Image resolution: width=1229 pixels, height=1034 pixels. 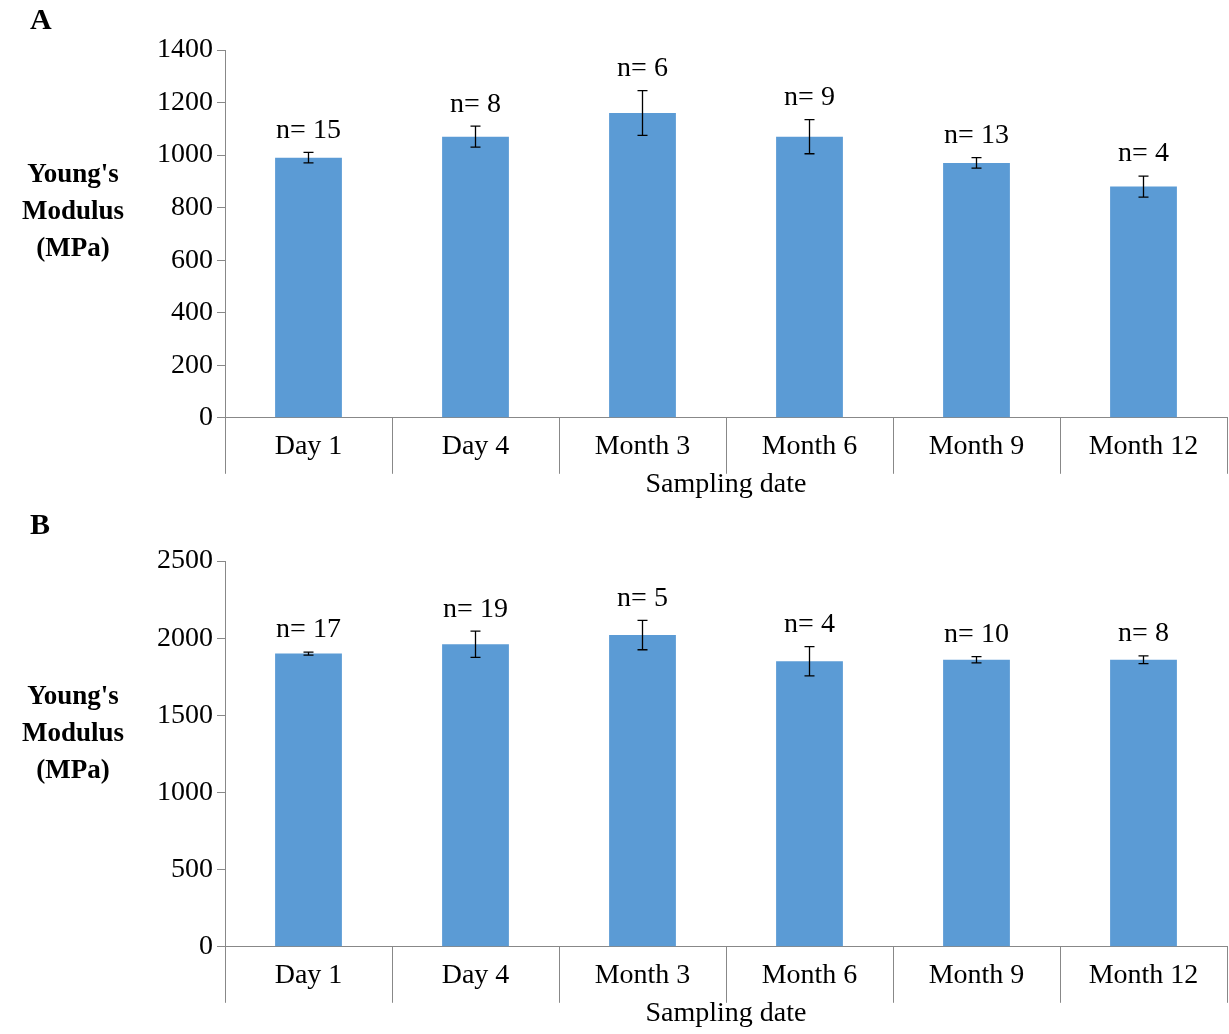 What do you see at coordinates (308, 628) in the screenshot?
I see `annotation: n= 17` at bounding box center [308, 628].